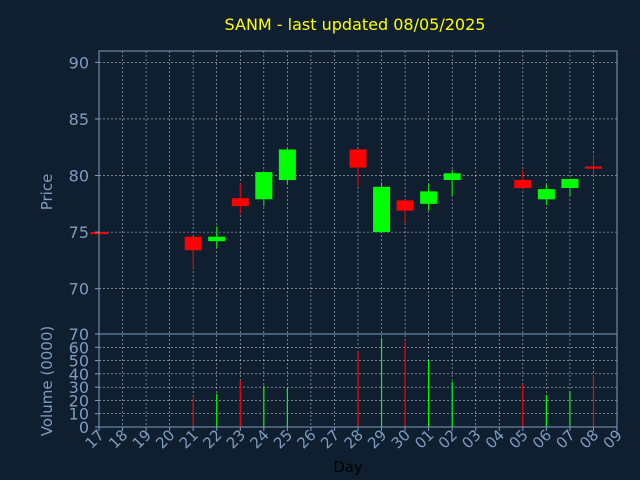 The width and height of the screenshot is (640, 480). Describe the element at coordinates (79, 347) in the screenshot. I see `volume-tick-label: 60` at that location.